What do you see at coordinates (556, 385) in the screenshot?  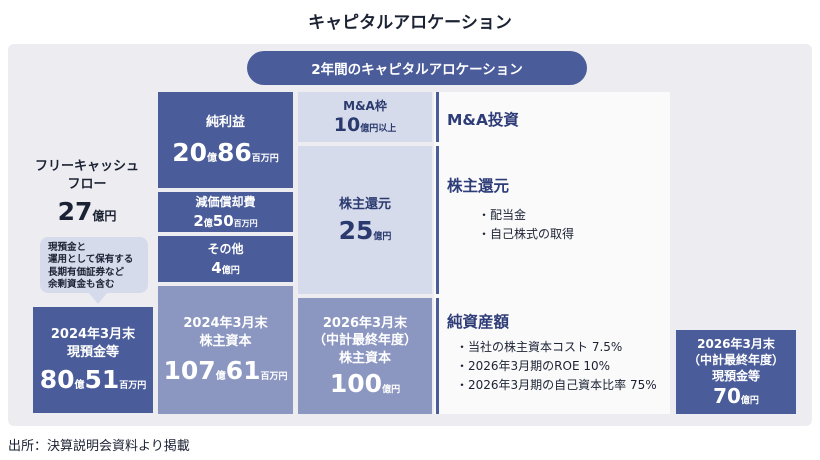 I see `net-assets-bullet-3: ・2026年3月期の自己資本比率 75%` at bounding box center [556, 385].